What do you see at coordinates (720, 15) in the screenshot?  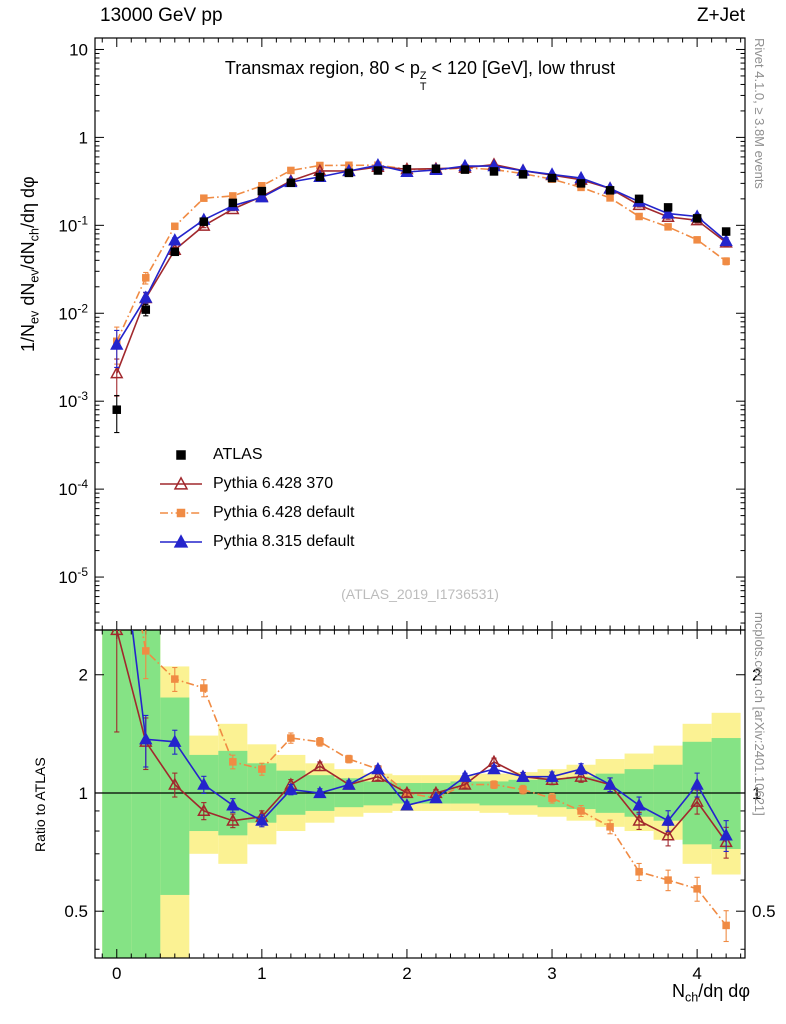 I see `header-process: Z+Jet` at bounding box center [720, 15].